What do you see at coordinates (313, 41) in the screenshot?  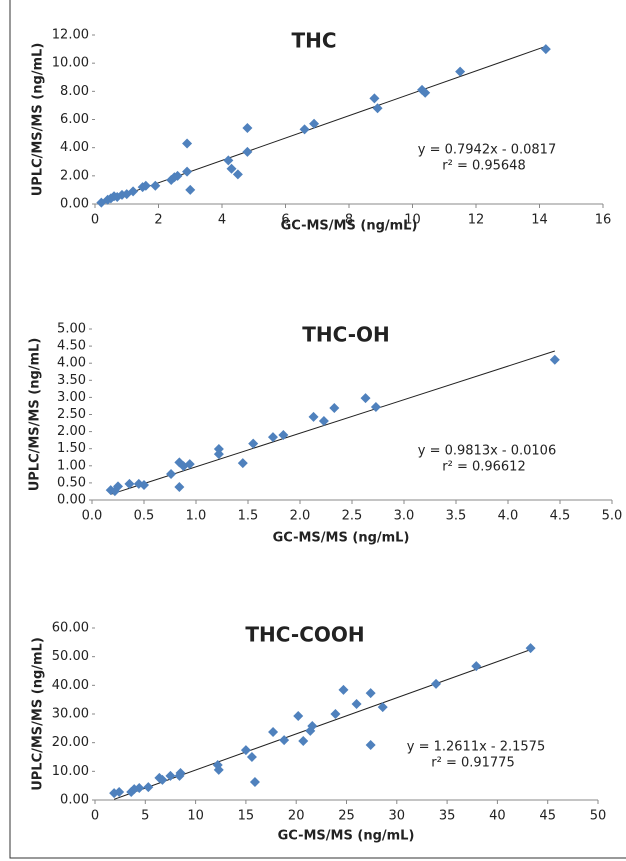 I see `chart-title: THC` at bounding box center [313, 41].